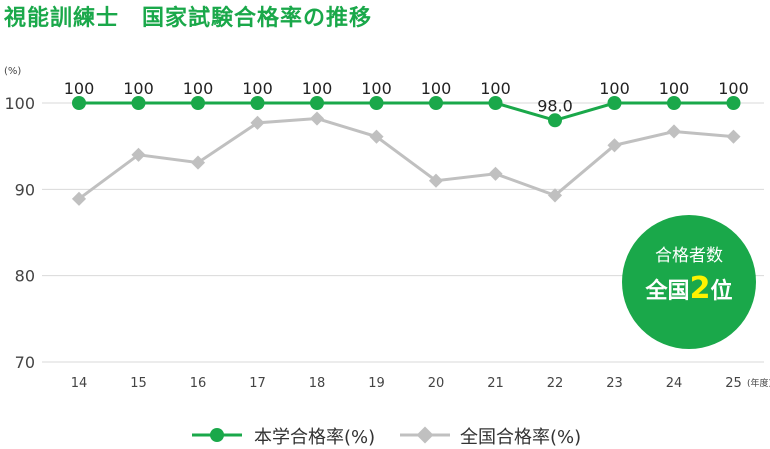  Describe the element at coordinates (198, 383) in the screenshot. I see `x-tick-label-16: 16` at that location.